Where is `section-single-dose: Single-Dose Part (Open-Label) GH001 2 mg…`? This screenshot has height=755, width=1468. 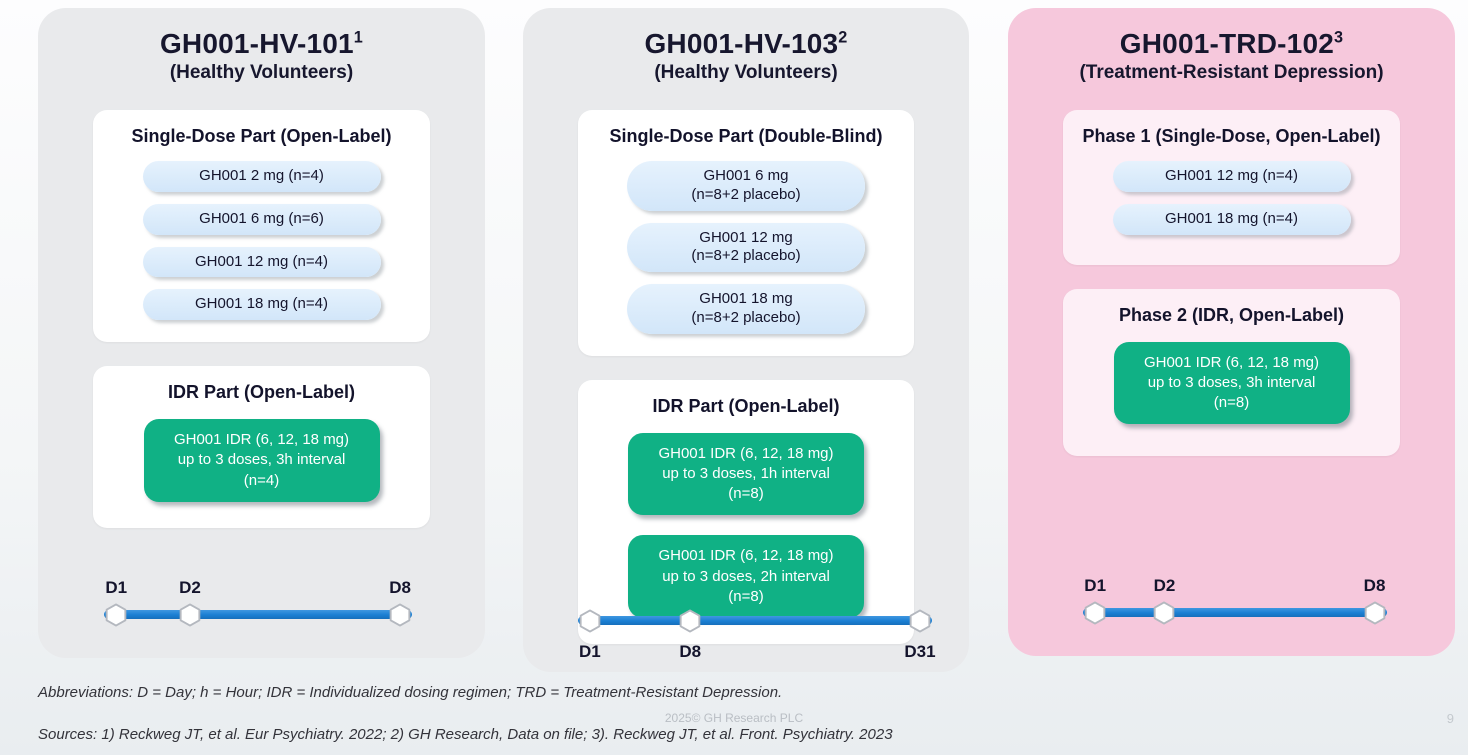 section-single-dose: Single-Dose Part (Open-Label) GH001 2 mg… is located at coordinates (261, 226).